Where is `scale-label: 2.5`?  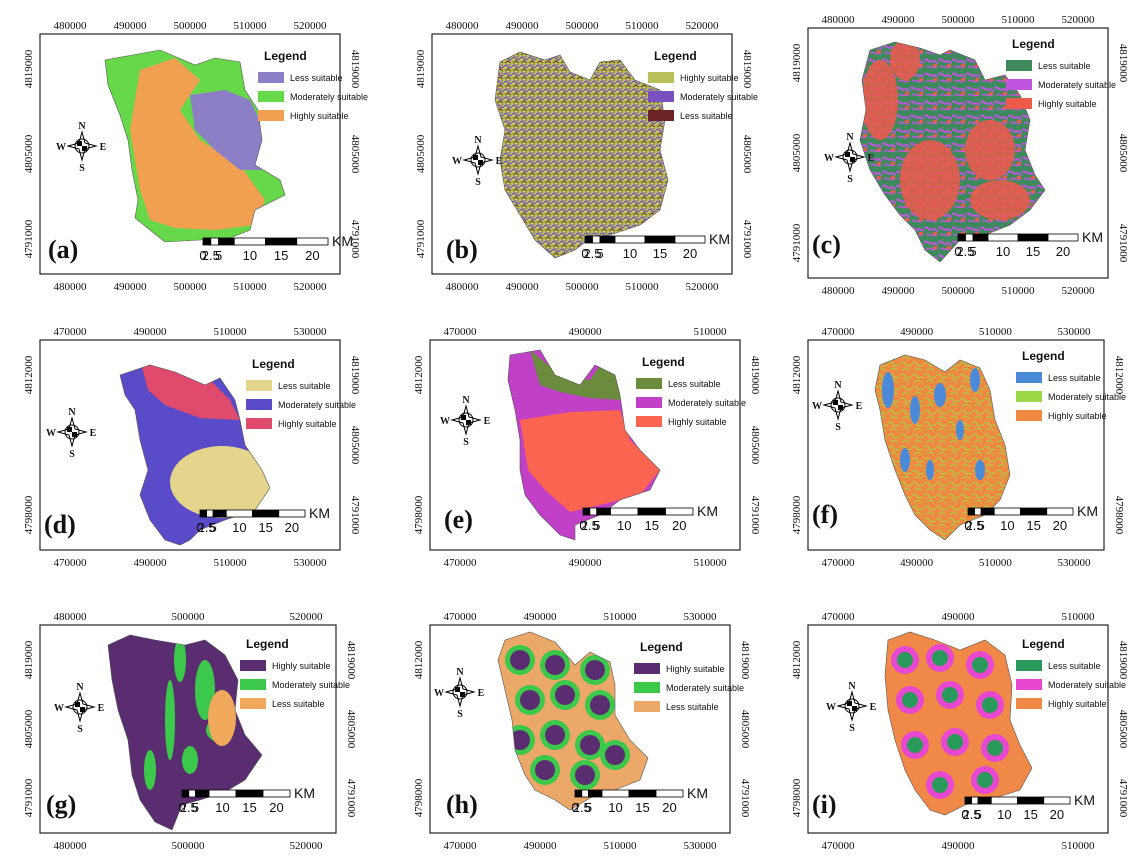 scale-label: 2.5 is located at coordinates (189, 807).